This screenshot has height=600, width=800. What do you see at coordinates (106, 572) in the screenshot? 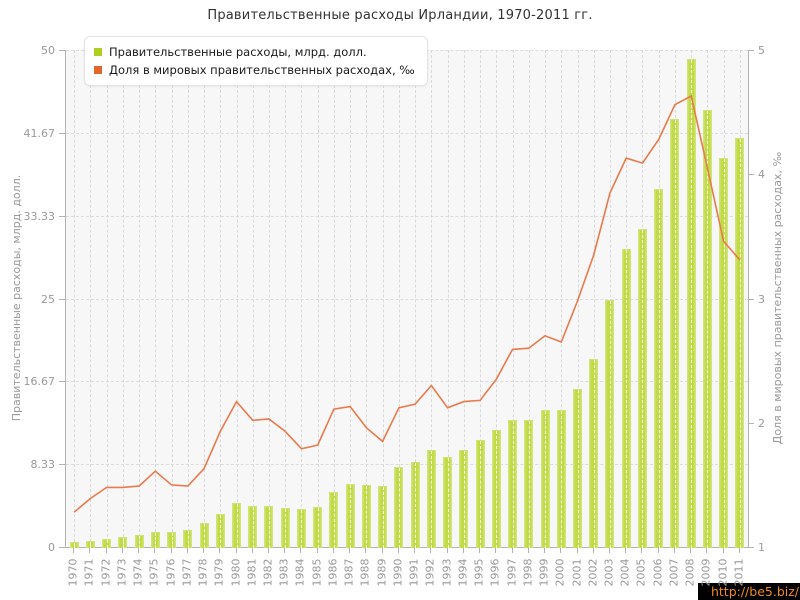
I see `x-tick-label: 1972` at bounding box center [106, 572].